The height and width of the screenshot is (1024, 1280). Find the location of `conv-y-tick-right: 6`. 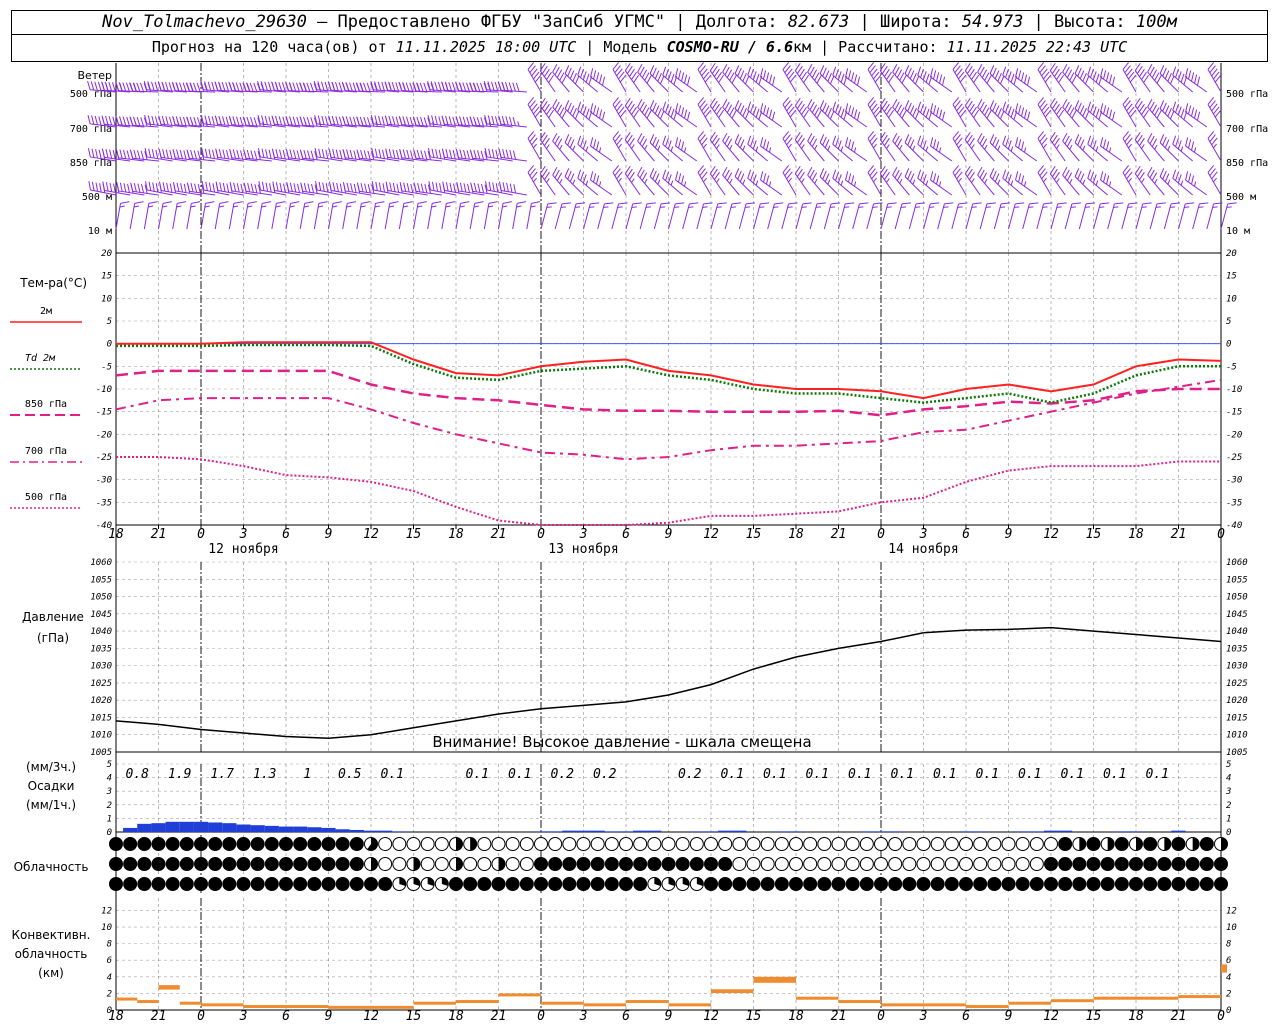

conv-y-tick-right: 6 is located at coordinates (1228, 961).